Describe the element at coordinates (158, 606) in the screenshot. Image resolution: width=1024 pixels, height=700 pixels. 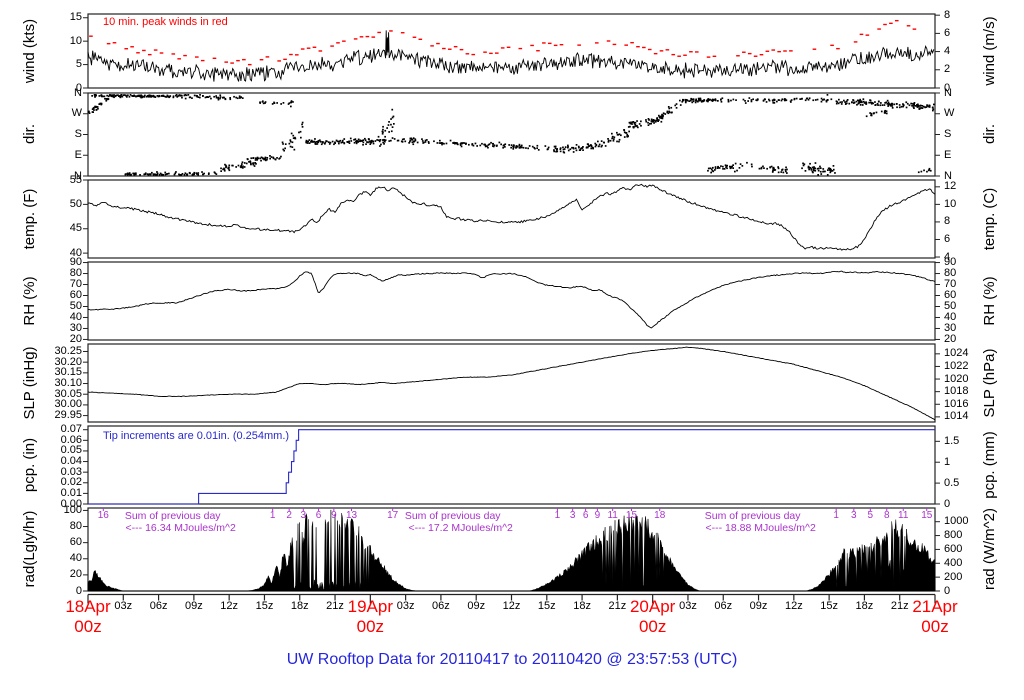
I see `x-tick-label: 06z` at that location.